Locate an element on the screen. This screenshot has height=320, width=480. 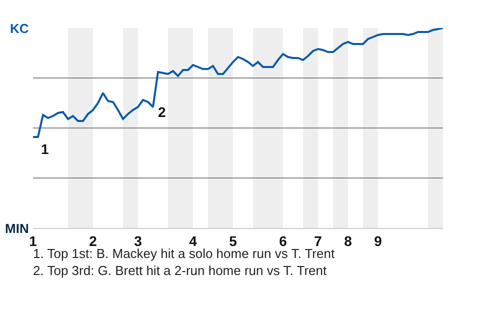
text: KC is located at coordinates (20, 28).